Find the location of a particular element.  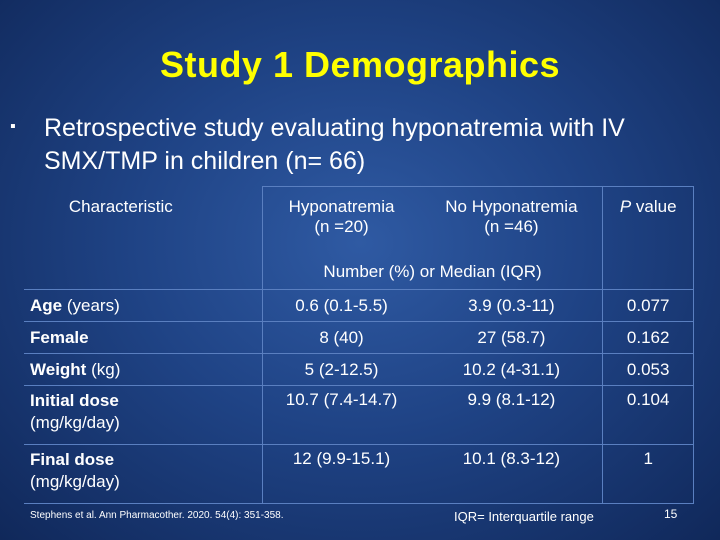

cell-p-value: 0.162 is located at coordinates (648, 337).